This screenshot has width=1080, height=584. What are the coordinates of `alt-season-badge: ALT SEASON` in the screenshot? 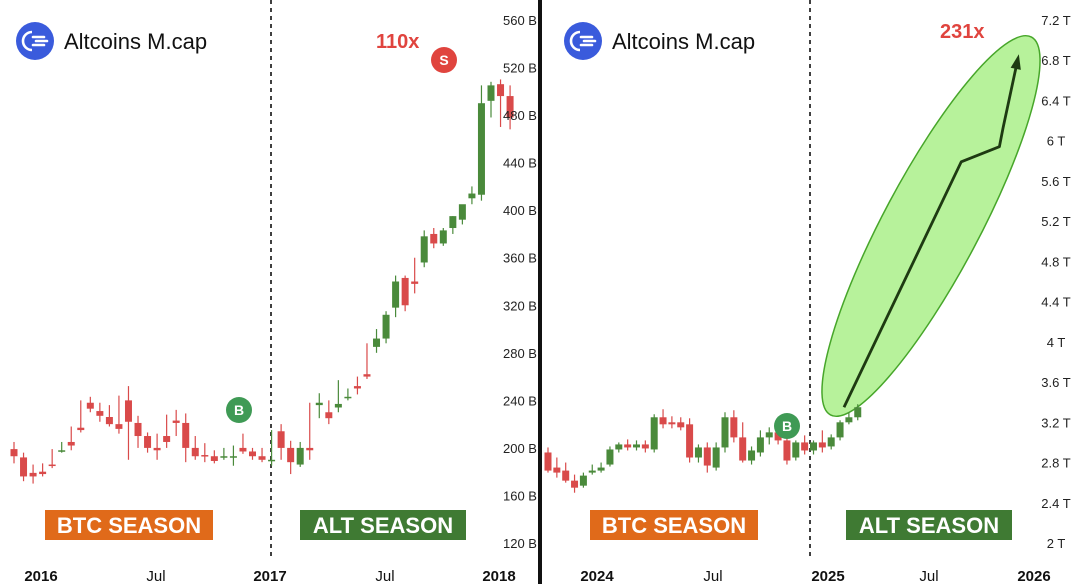 It's located at (383, 525).